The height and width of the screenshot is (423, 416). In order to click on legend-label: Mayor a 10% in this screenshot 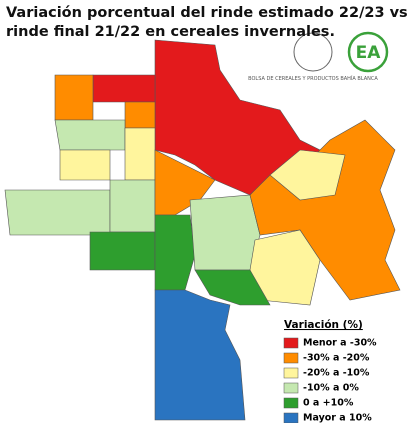, I will do `click(337, 418)`.